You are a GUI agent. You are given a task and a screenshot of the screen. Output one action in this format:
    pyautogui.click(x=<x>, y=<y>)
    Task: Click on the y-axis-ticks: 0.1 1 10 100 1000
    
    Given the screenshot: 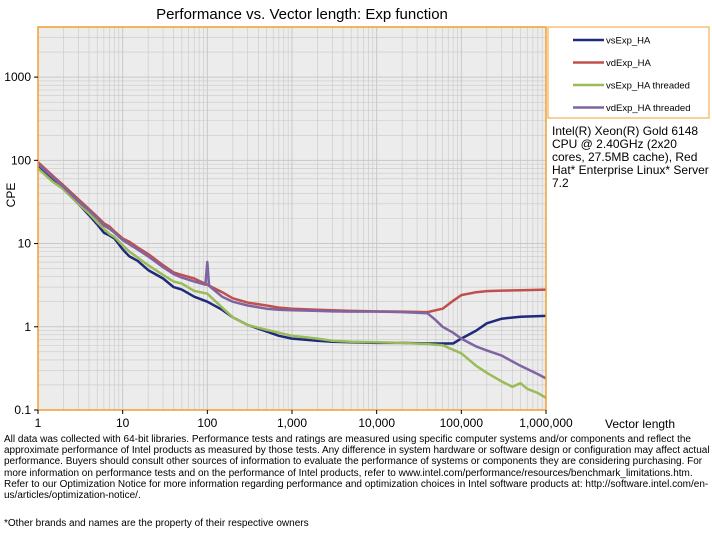 What is the action you would take?
    pyautogui.click(x=21, y=243)
    